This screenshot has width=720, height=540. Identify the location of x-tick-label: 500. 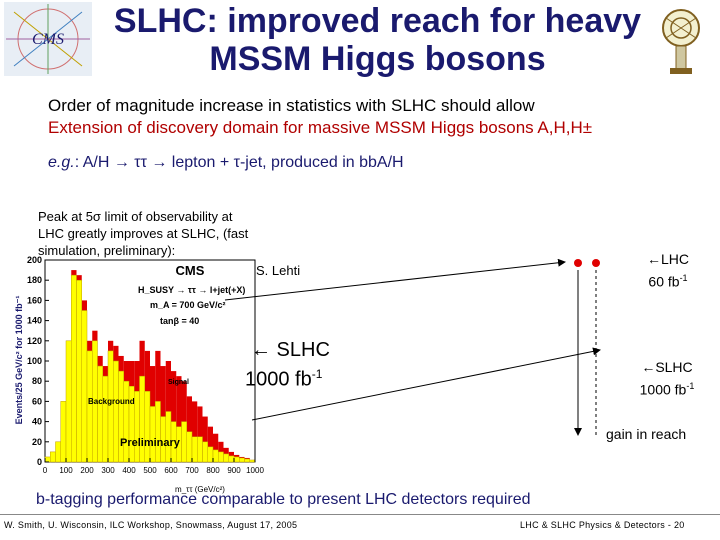
(150, 470).